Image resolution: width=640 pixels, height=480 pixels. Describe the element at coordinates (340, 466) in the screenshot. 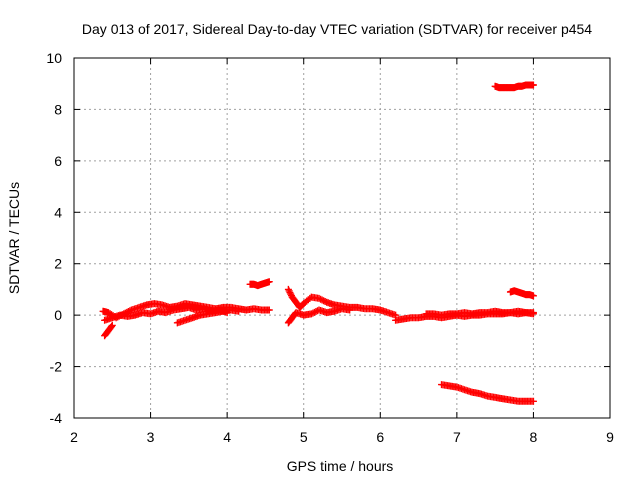

I see `x-axis-label: GPS time / hours` at that location.